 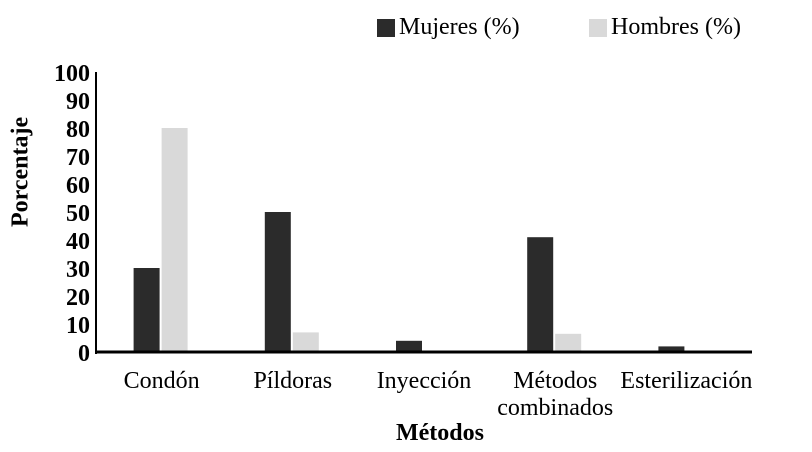 I want to click on y-tick-label: 50, so click(x=78, y=214).